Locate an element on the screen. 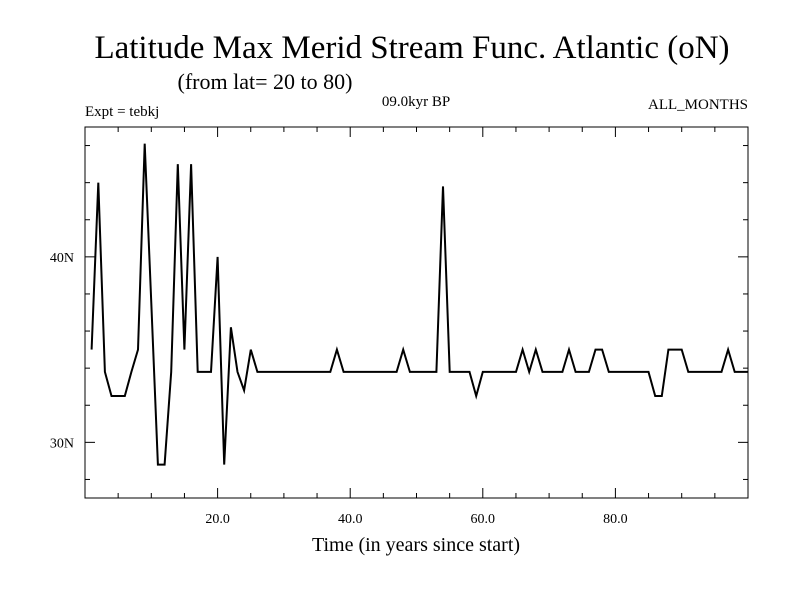 The width and height of the screenshot is (800, 600). x-tick-label: 60.0 is located at coordinates (483, 519).